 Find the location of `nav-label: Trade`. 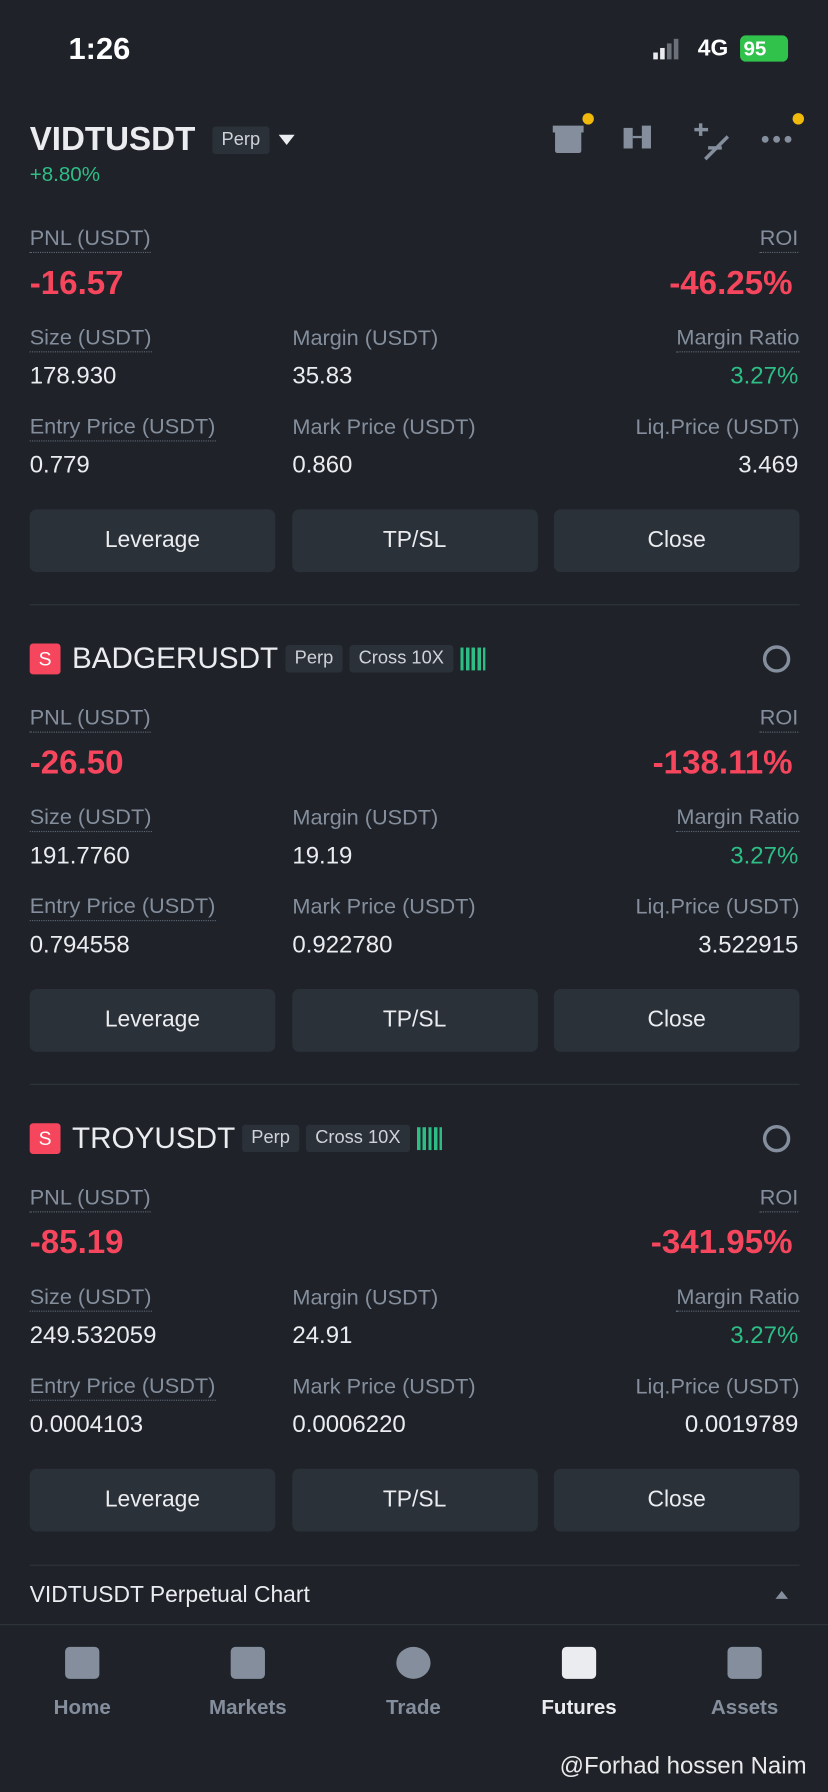

nav-label: Trade is located at coordinates (413, 1707).